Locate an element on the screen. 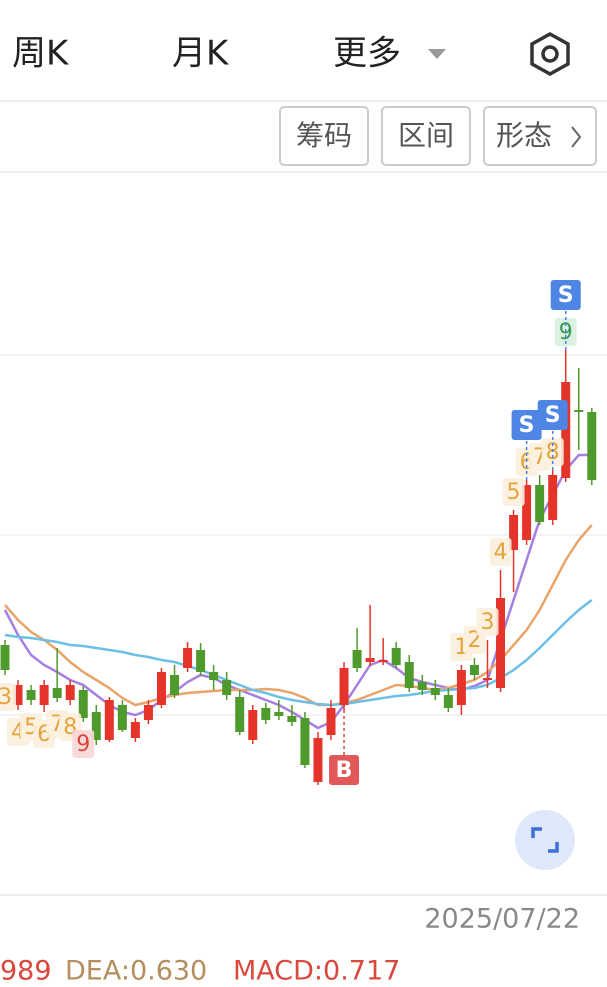  button-pattern is located at coordinates (540, 136).